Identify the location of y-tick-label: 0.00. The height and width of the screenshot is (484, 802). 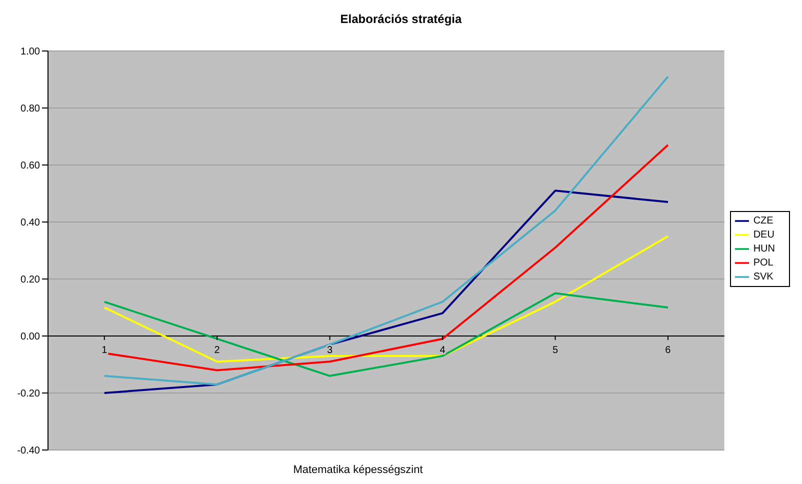
(30, 337).